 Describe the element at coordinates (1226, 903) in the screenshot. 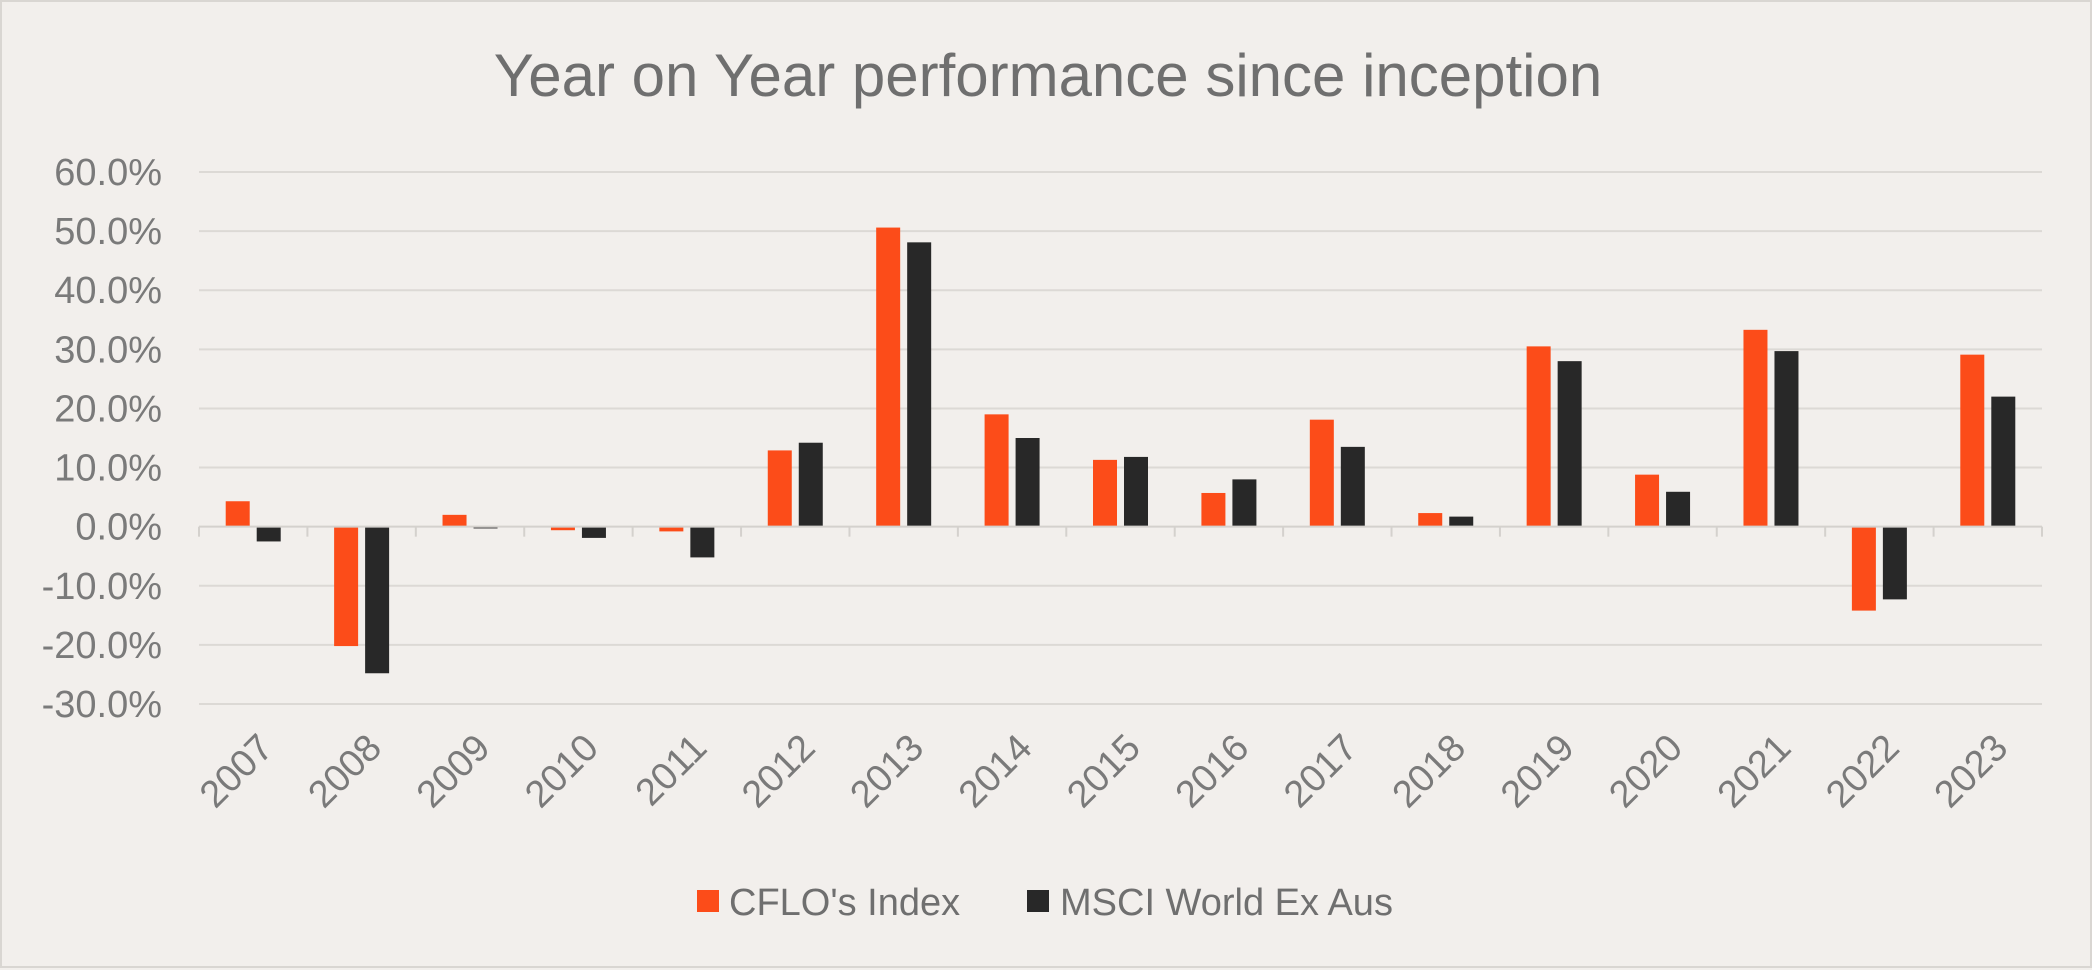

I see `legend-label: MSCI World Ex Aus` at that location.